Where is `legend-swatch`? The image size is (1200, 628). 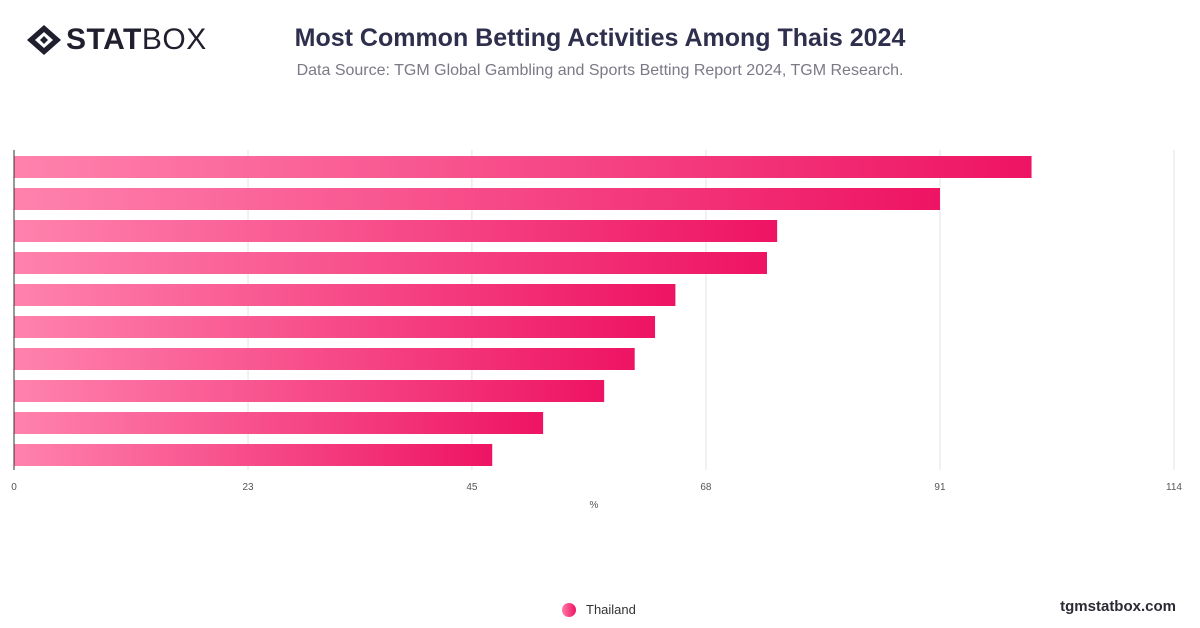 legend-swatch is located at coordinates (569, 609).